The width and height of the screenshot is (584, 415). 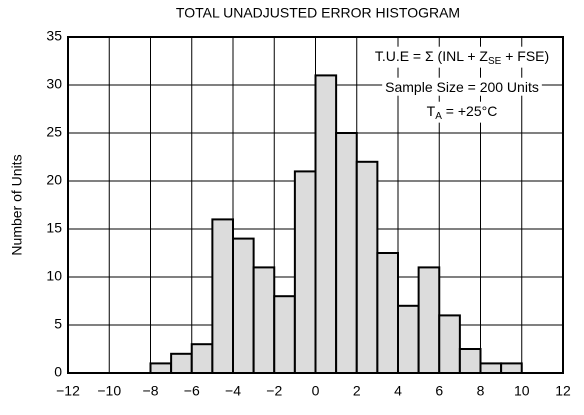 I want to click on annotation: Sample Size = 200 Units, so click(x=462, y=87).